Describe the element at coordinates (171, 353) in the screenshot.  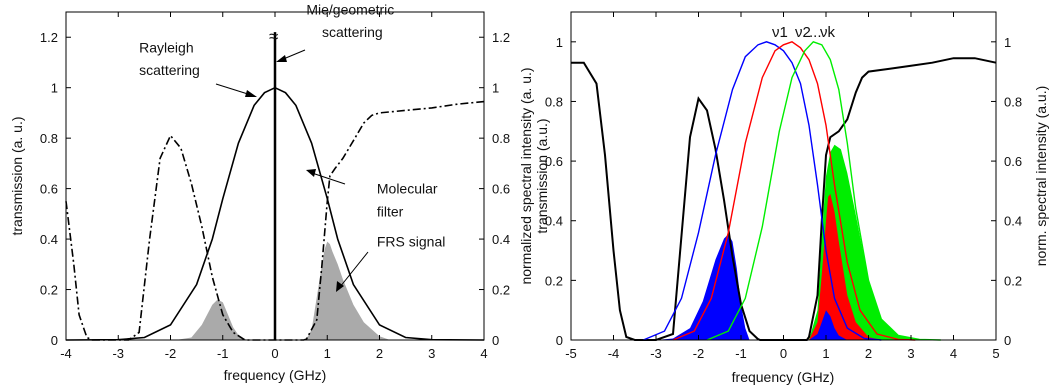
I see `left-x-tick-label: -2` at that location.